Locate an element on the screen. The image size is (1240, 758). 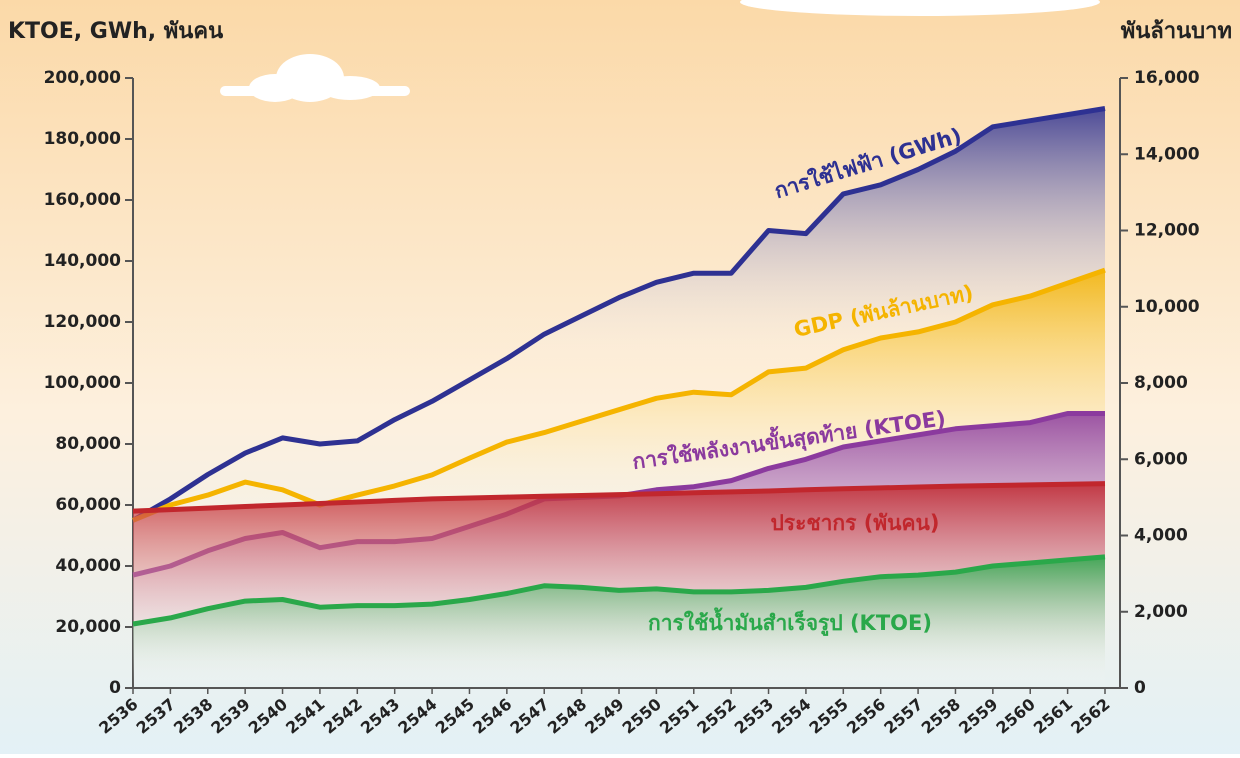
area is located at coordinates (619, 622).